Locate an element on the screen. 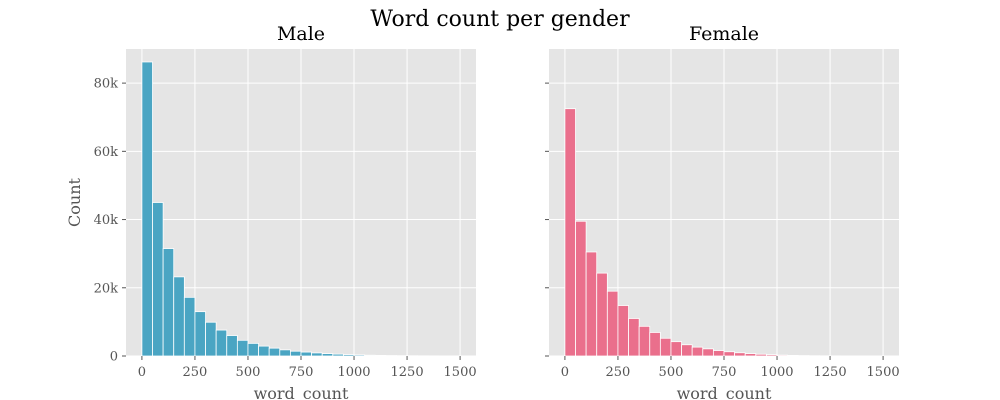 The width and height of the screenshot is (1000, 400). y-tick-label: 0 is located at coordinates (114, 357).